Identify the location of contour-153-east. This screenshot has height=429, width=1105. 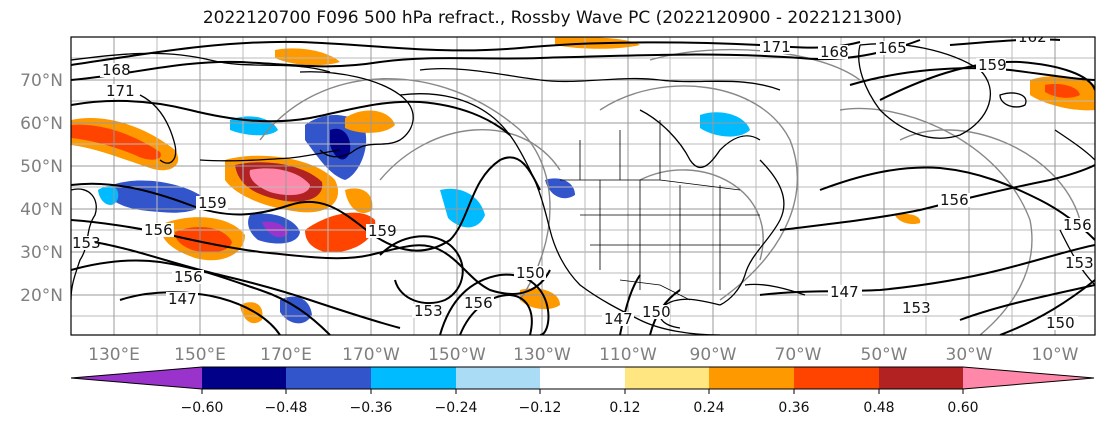
(1047, 307).